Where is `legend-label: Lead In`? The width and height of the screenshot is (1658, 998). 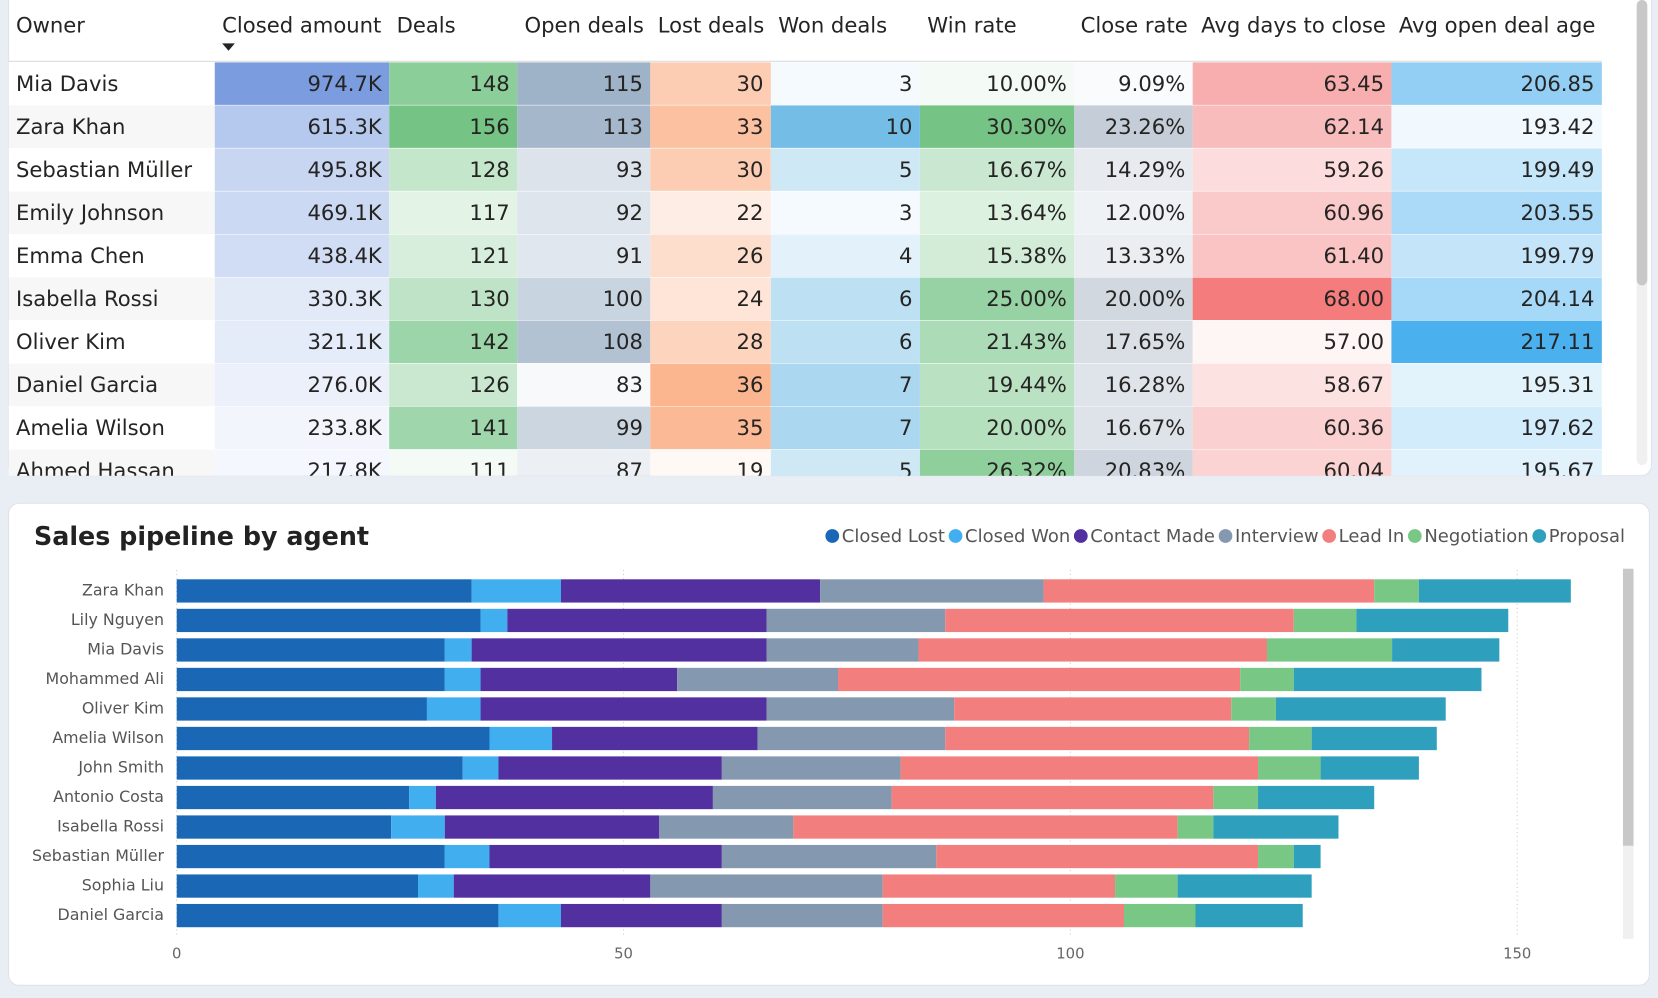 legend-label: Lead In is located at coordinates (1372, 536).